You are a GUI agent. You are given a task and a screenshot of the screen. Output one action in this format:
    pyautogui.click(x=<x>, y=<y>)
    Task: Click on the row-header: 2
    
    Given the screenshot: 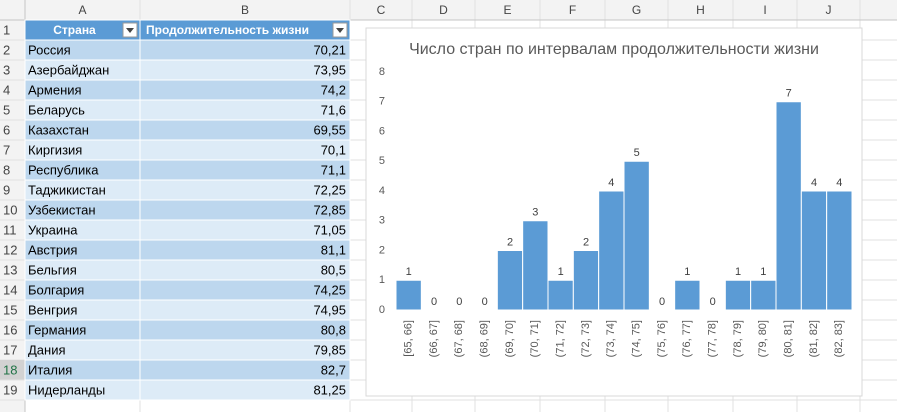 What is the action you would take?
    pyautogui.click(x=6, y=49)
    